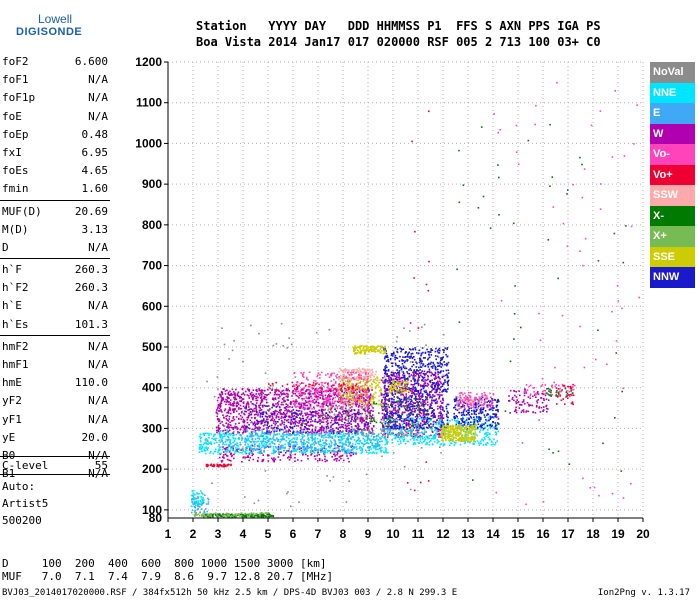 The height and width of the screenshot is (600, 700). I want to click on param-value: N/A, so click(98, 98).